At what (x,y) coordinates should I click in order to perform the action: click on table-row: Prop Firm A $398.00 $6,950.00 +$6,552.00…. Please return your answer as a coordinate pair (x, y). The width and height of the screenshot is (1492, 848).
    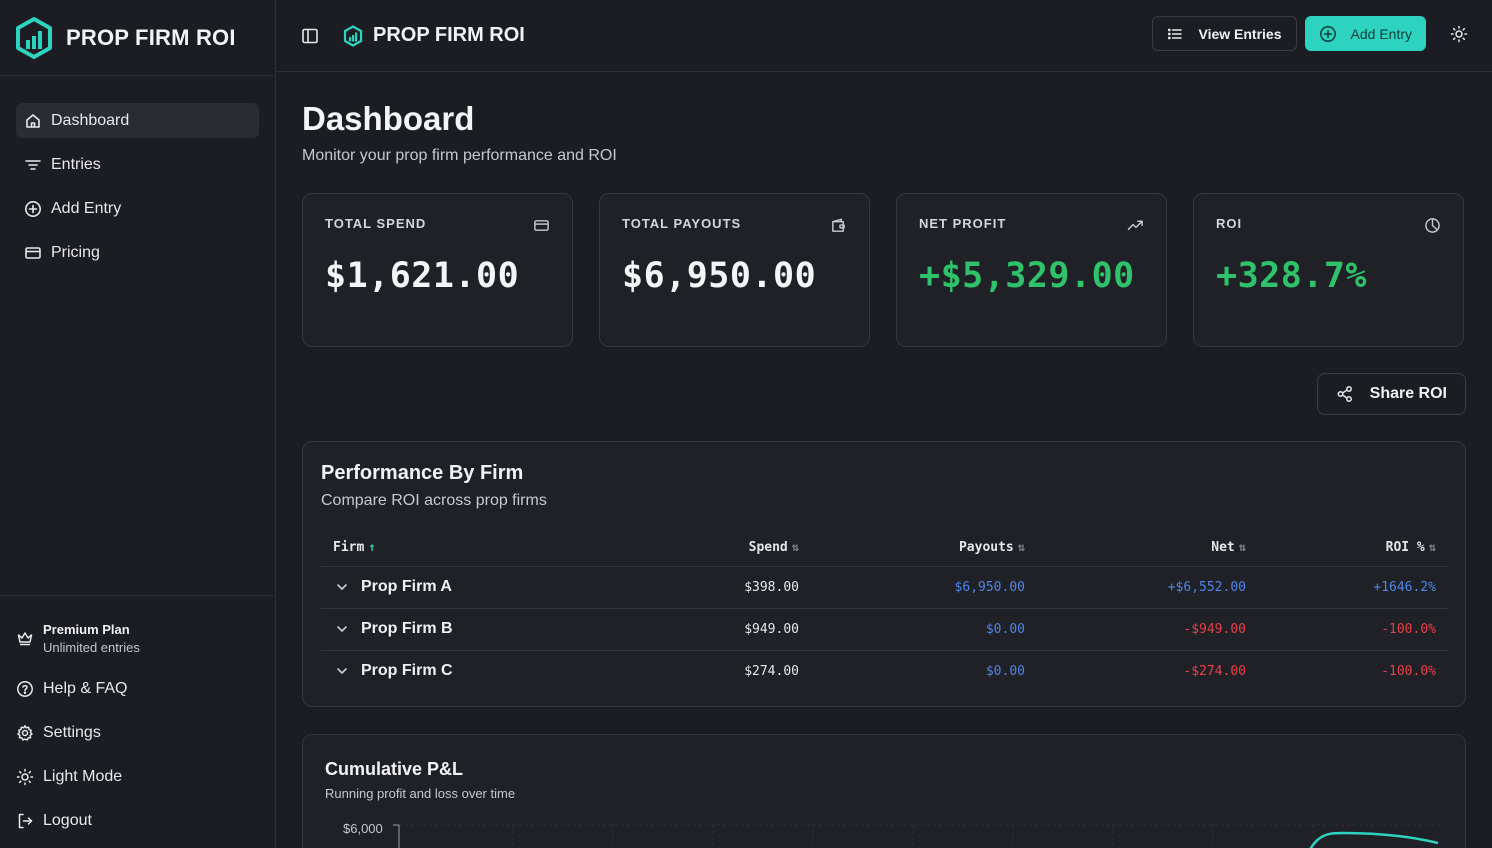
    Looking at the image, I should click on (884, 587).